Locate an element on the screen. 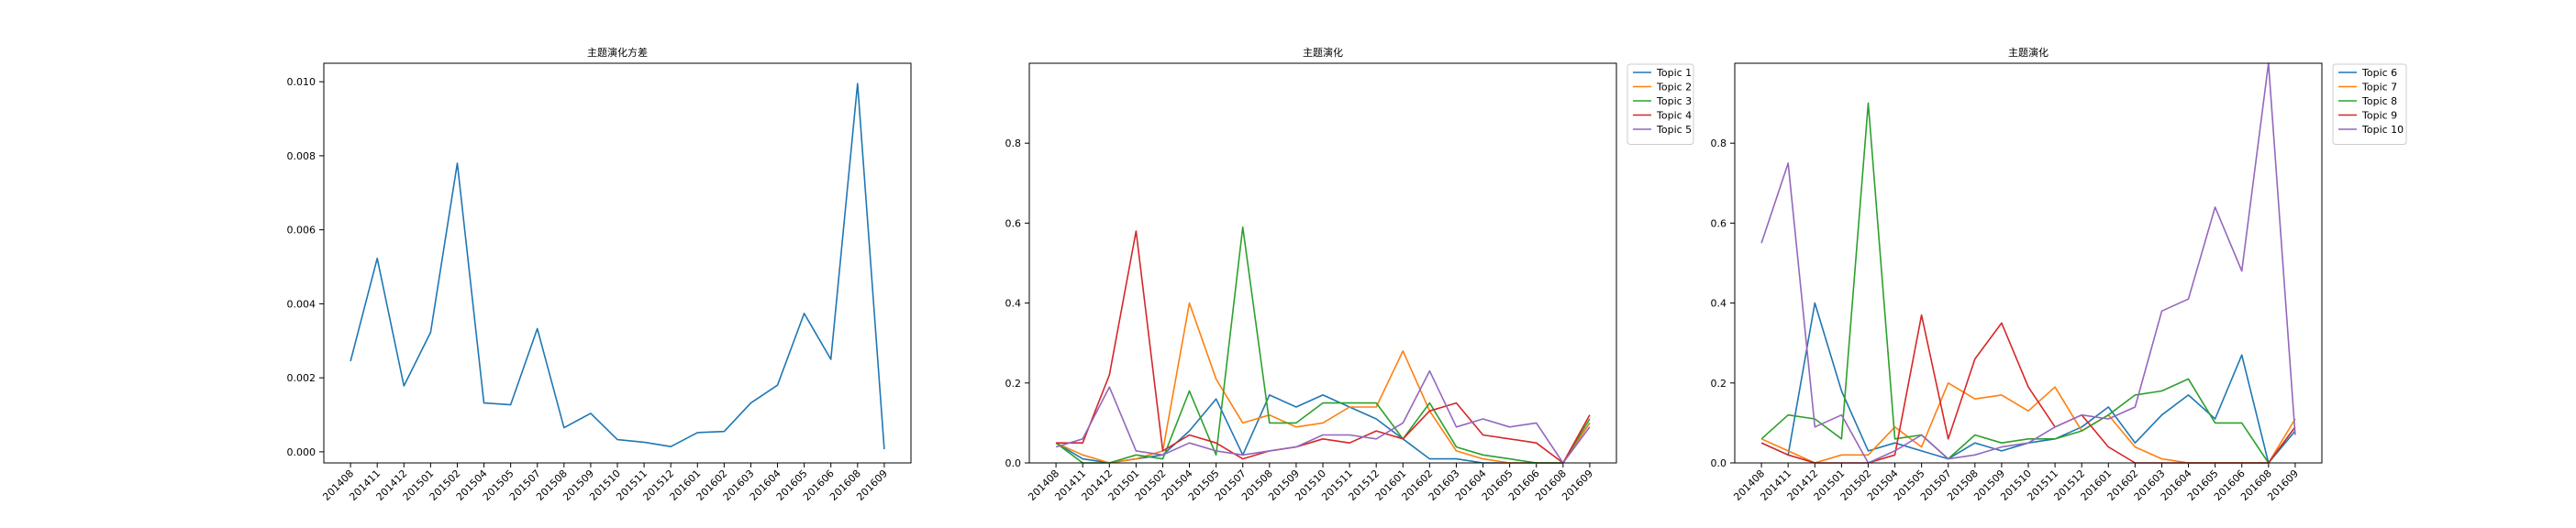 This screenshot has width=2576, height=528. y-tick-label: 0.000 is located at coordinates (301, 452).